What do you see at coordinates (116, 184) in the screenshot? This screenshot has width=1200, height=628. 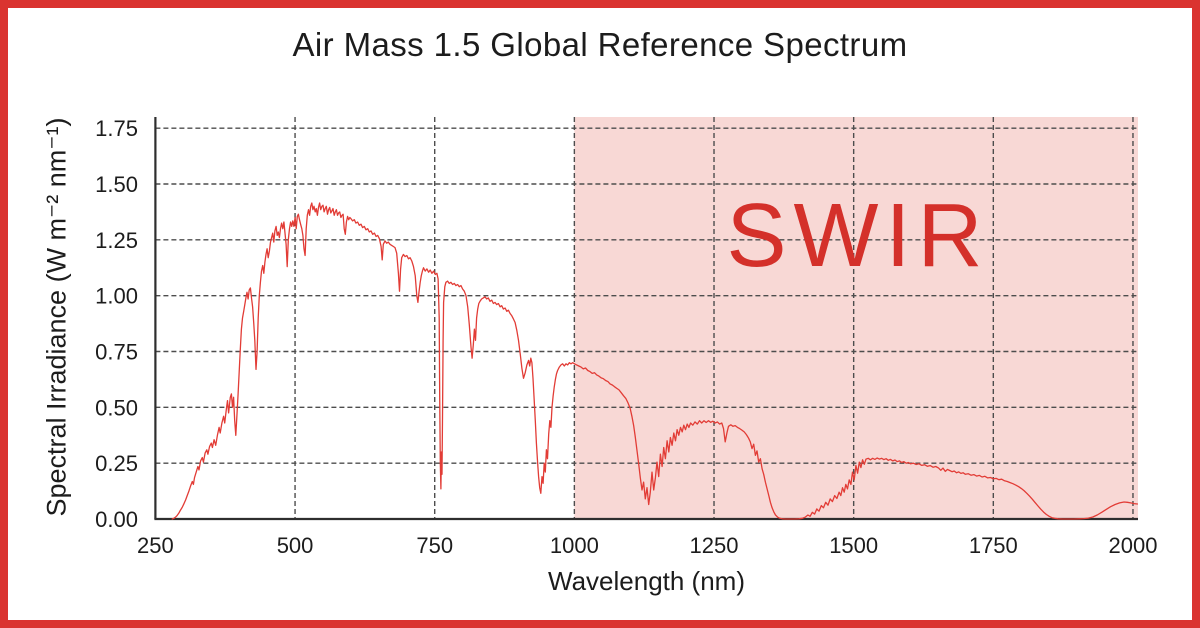 I see `y-tick-label: 1.50` at bounding box center [116, 184].